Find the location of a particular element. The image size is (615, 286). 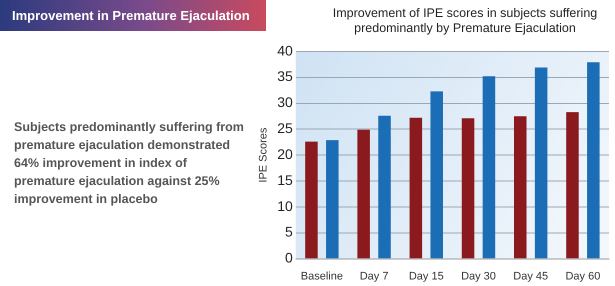

x-tick-label: Day 30 is located at coordinates (478, 276).